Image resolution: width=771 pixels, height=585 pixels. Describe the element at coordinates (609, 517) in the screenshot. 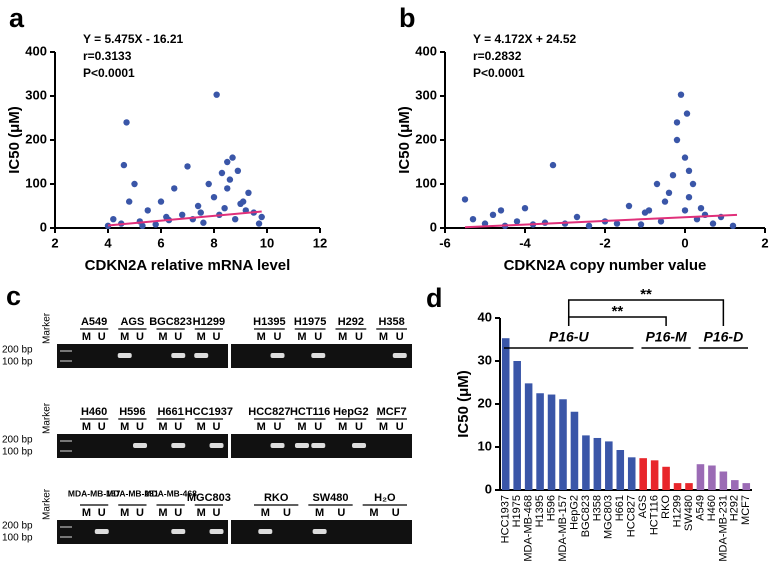

I see `x-tick-label: MGC803` at that location.